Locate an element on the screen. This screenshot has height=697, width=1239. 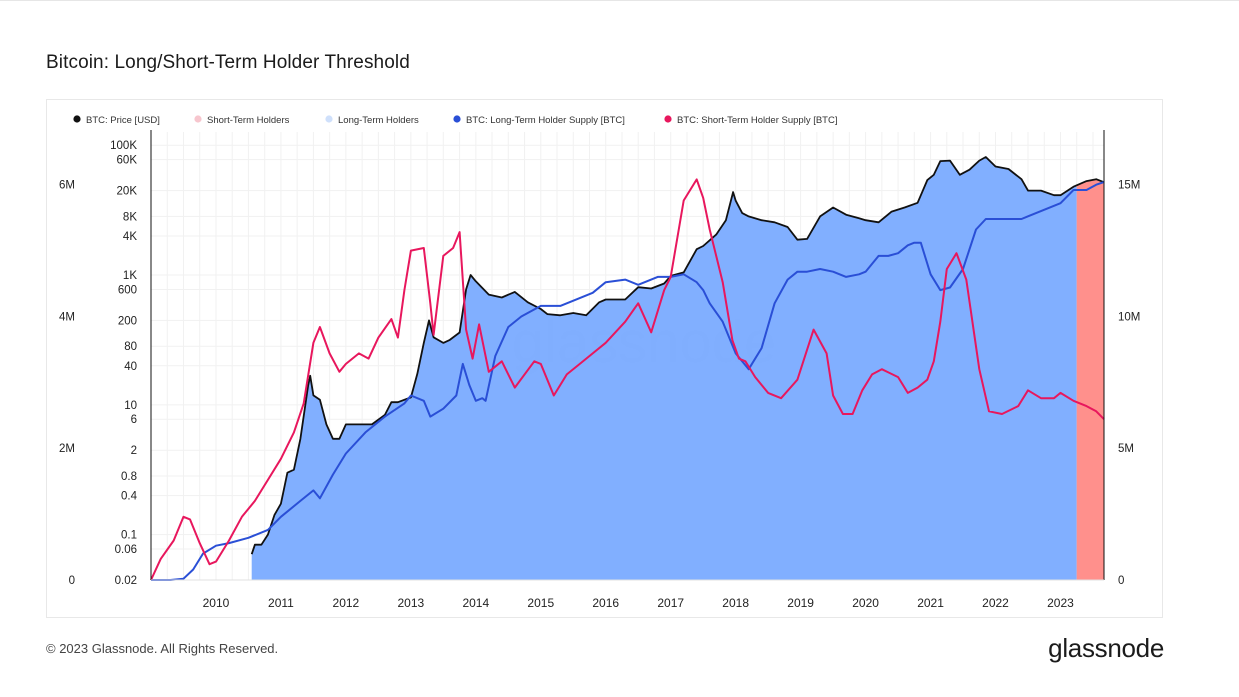
glassnode-logo: glassnode is located at coordinates (1106, 648).